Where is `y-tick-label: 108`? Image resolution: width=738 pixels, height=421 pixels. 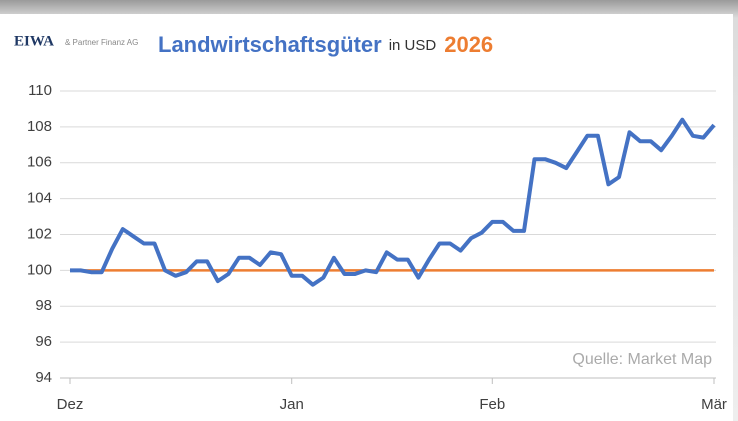 y-tick-label: 108 is located at coordinates (39, 126).